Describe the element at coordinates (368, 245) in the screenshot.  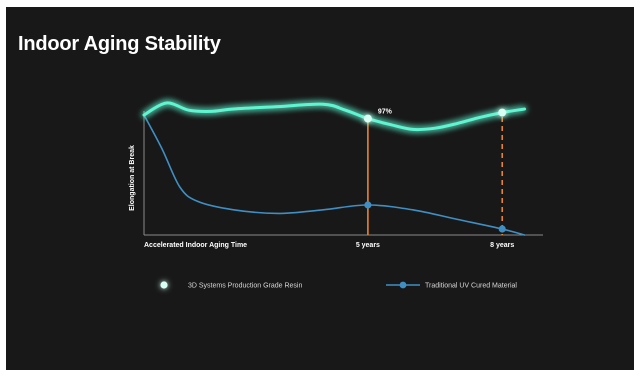
I see `x-tick-label-0: 5 years` at that location.